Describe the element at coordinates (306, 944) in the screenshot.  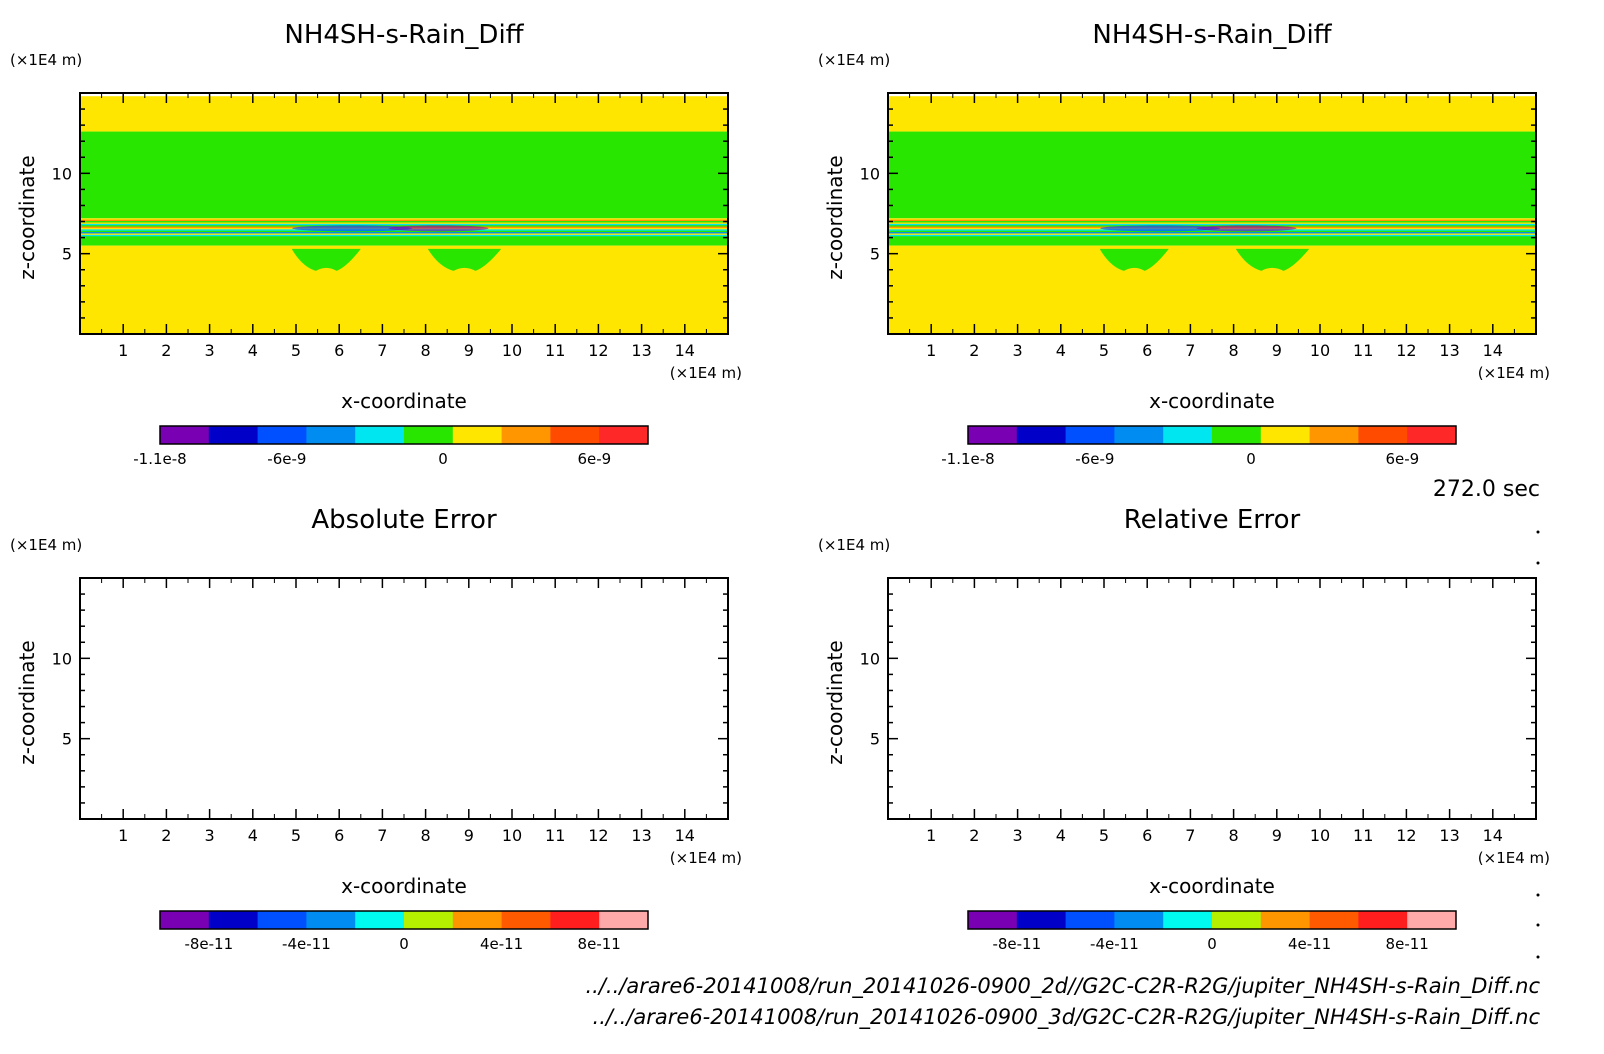
I see `colorbar-label: -4e-11` at that location.